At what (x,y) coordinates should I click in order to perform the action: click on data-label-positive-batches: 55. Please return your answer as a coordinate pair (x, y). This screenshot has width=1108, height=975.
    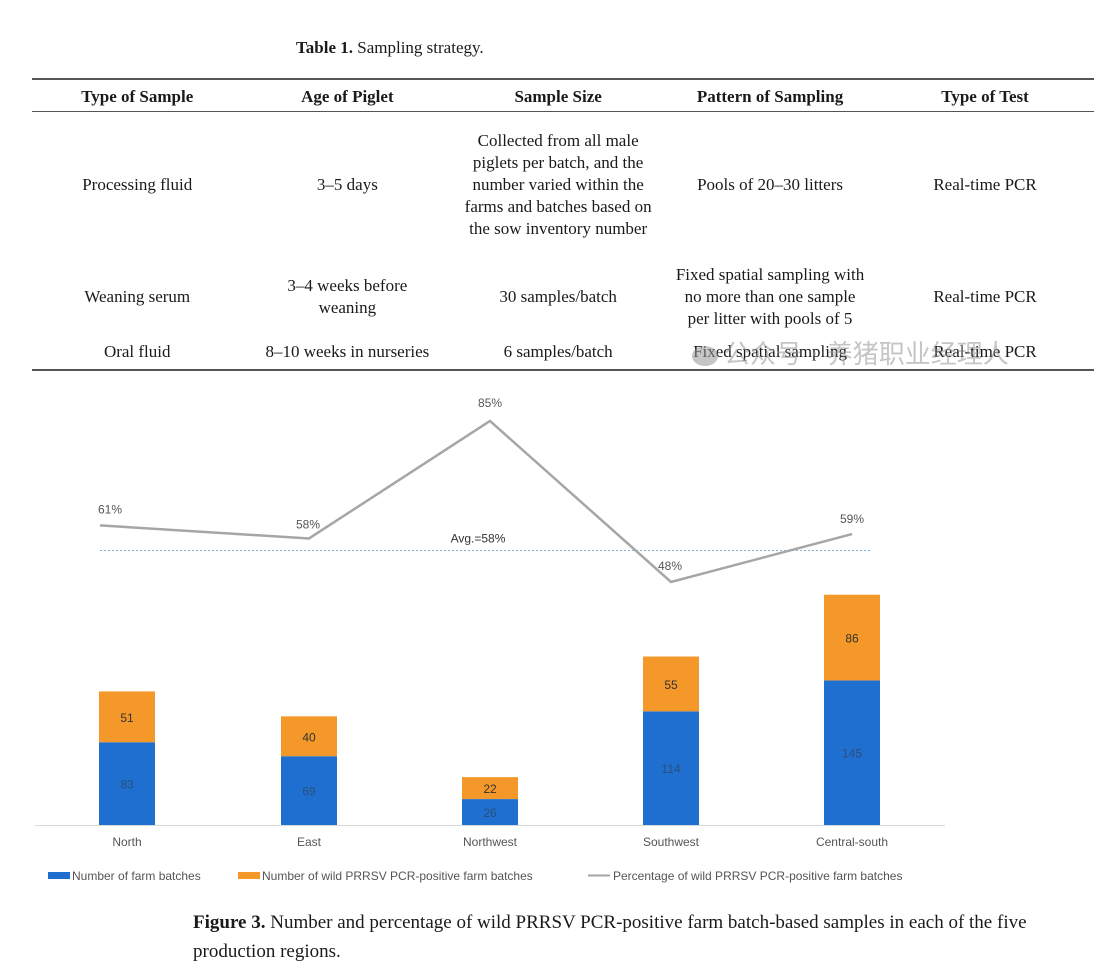
    Looking at the image, I should click on (671, 685).